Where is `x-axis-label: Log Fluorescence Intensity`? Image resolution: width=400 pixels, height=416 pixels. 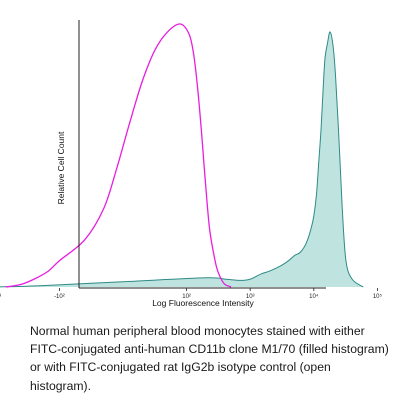 x-axis-label: Log Fluorescence Intensity is located at coordinates (203, 303).